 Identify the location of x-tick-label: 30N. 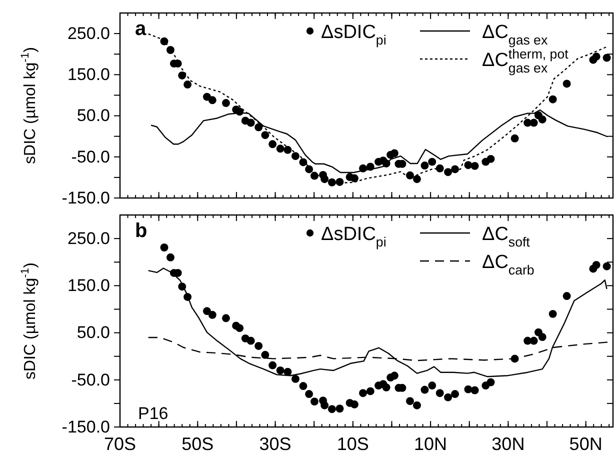
(508, 443).